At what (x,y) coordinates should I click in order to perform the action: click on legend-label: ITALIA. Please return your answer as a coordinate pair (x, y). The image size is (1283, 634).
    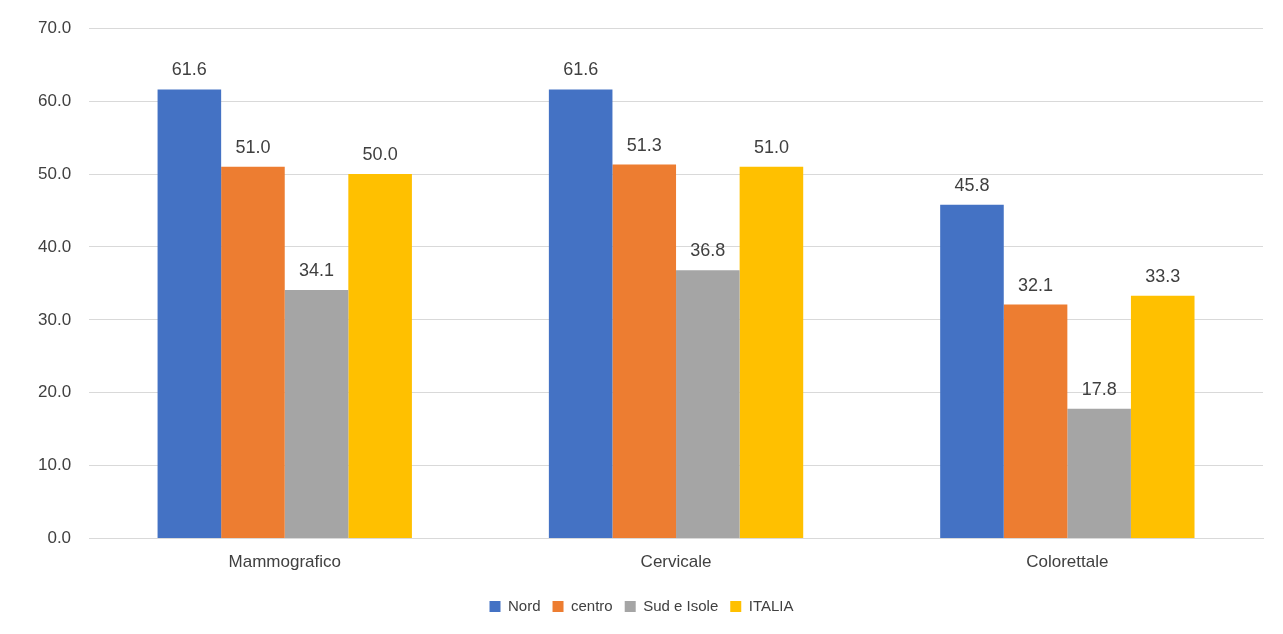
    Looking at the image, I should click on (771, 605).